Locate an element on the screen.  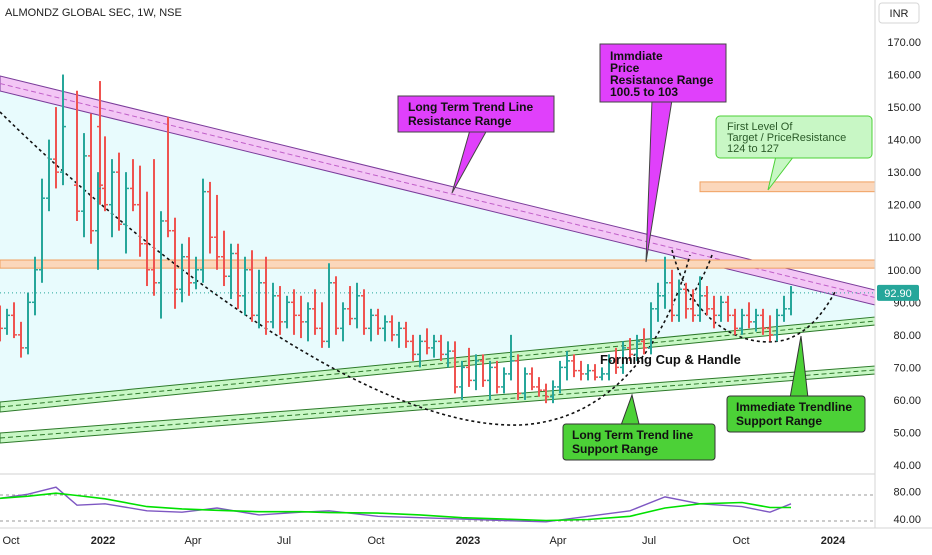
price-tick-label: 40.00 is located at coordinates (907, 466).